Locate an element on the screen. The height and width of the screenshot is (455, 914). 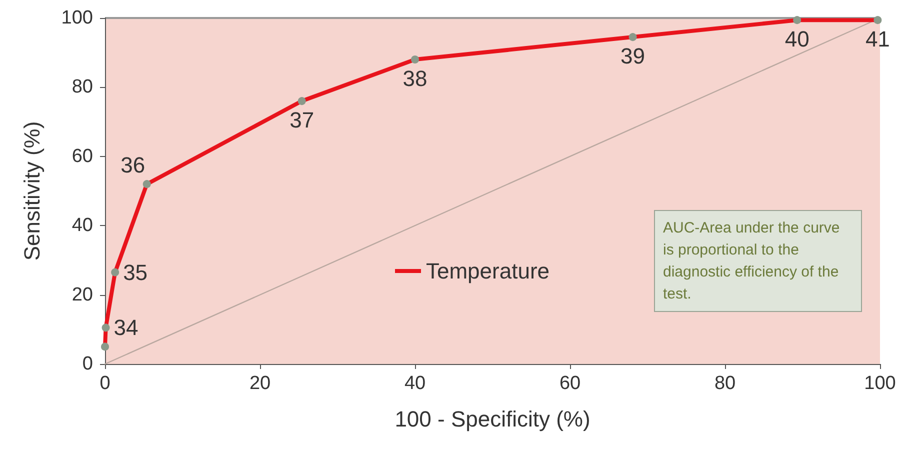
x-tick-label: 0 is located at coordinates (105, 383).